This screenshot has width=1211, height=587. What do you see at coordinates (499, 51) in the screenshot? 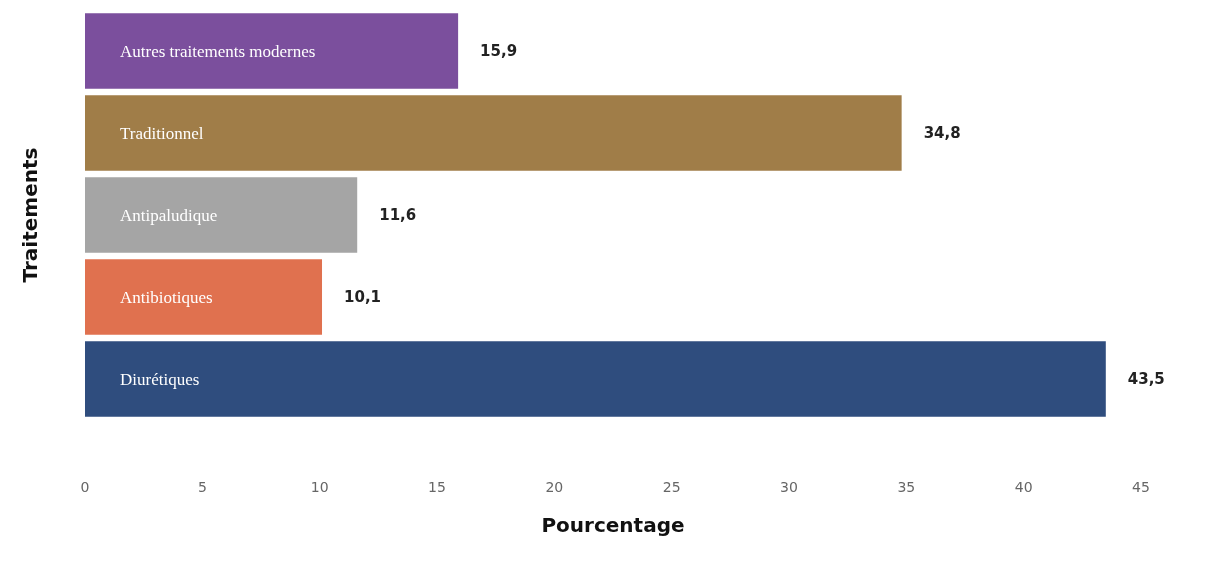
I see `data-label: 15,9` at bounding box center [499, 51].